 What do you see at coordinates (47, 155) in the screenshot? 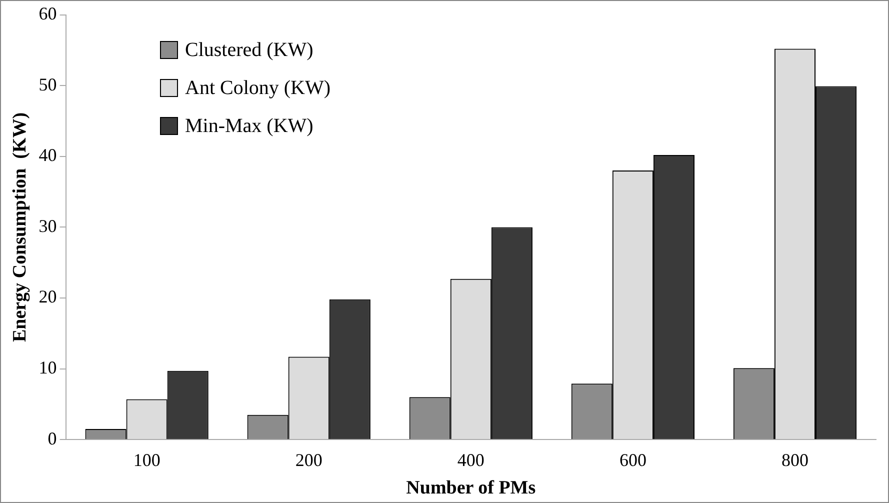
I see `y-tick-label: 40` at bounding box center [47, 155].